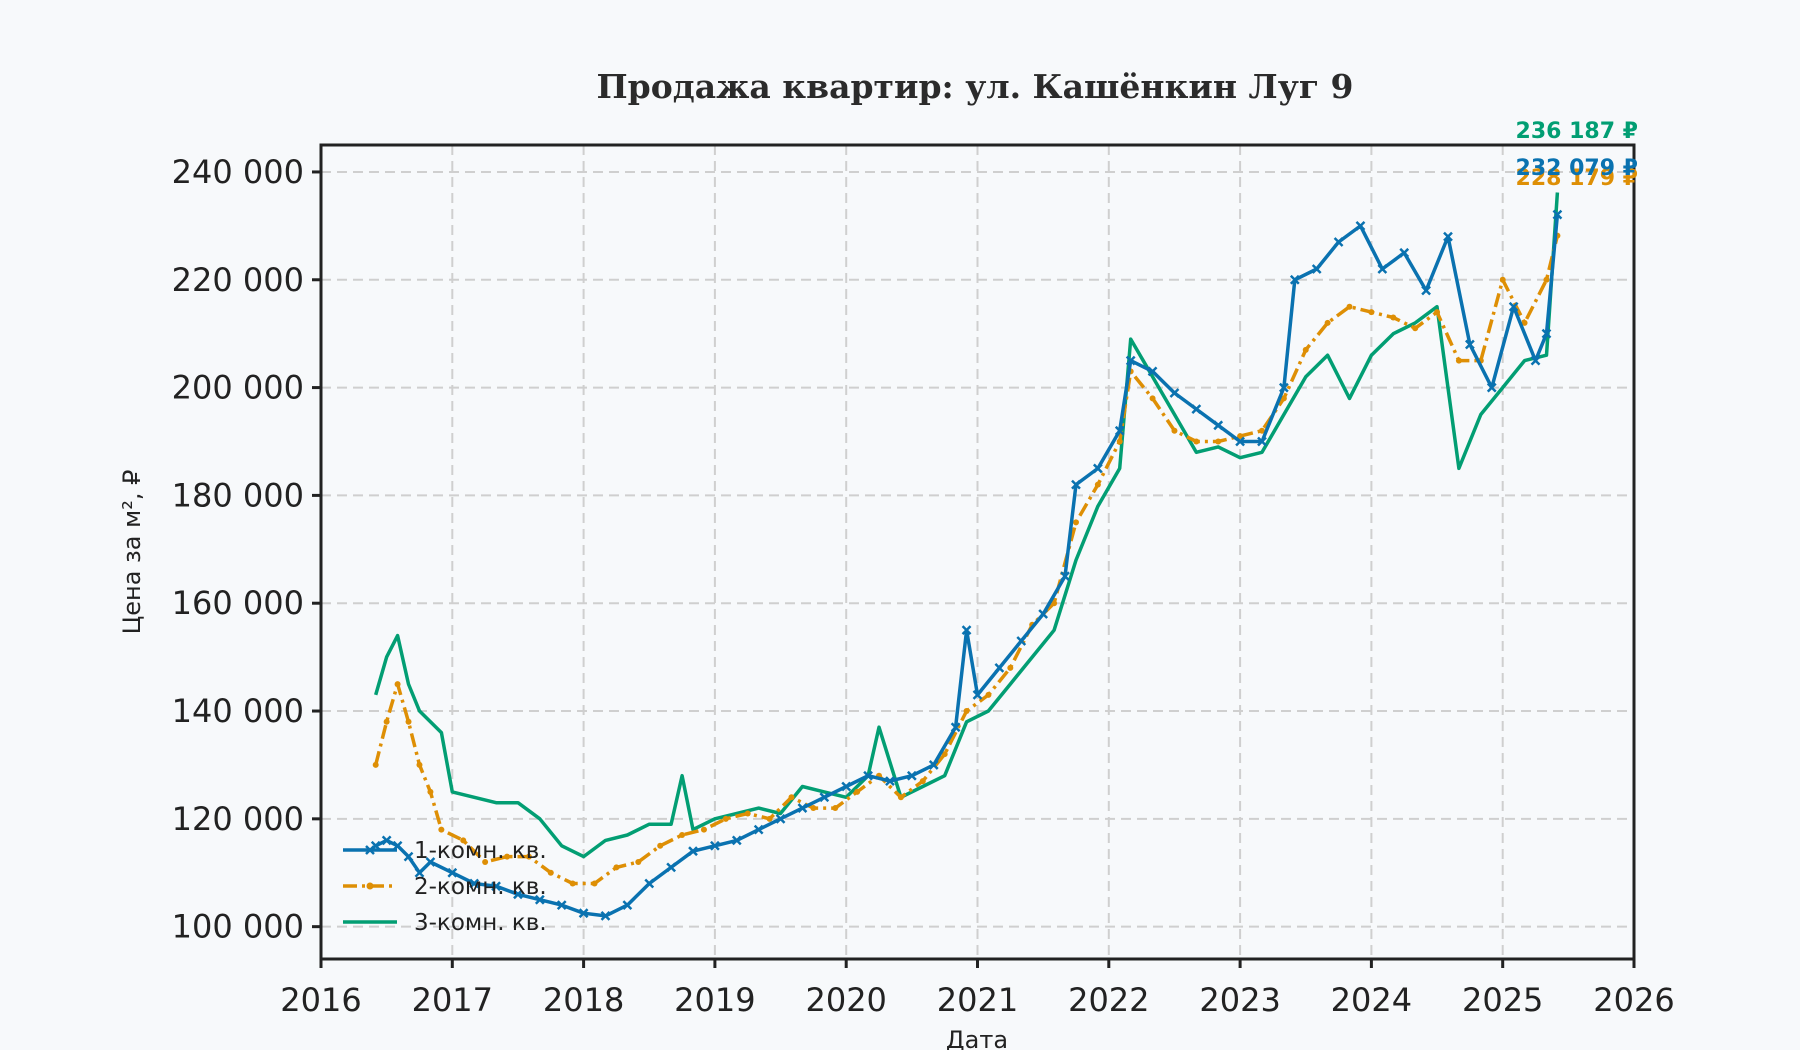 The image size is (1800, 1050). I want to click on x-tick-label: 2017, so click(452, 1000).